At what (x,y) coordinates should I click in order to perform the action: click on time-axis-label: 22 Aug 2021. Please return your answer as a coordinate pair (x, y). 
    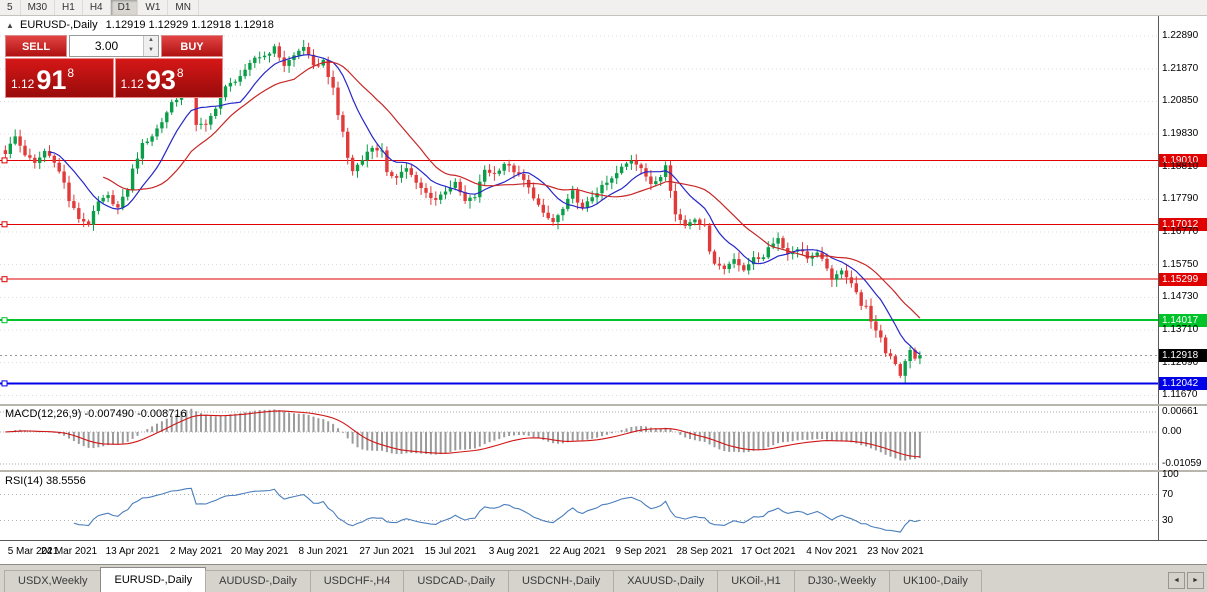
    Looking at the image, I should click on (577, 551).